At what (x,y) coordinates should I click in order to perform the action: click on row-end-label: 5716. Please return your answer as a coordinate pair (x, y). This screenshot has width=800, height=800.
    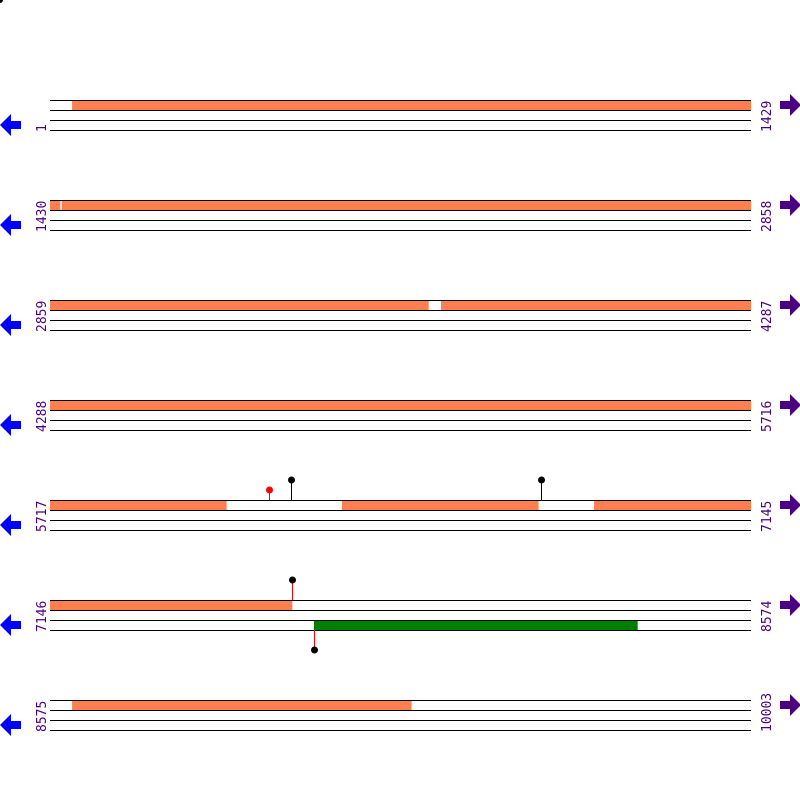
    Looking at the image, I should click on (767, 416).